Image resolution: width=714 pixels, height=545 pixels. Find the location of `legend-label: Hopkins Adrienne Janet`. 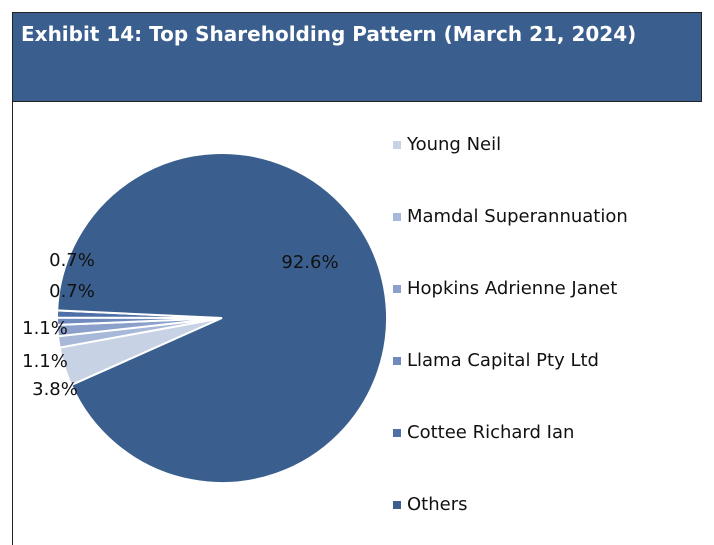

legend-label: Hopkins Adrienne Janet is located at coordinates (512, 288).